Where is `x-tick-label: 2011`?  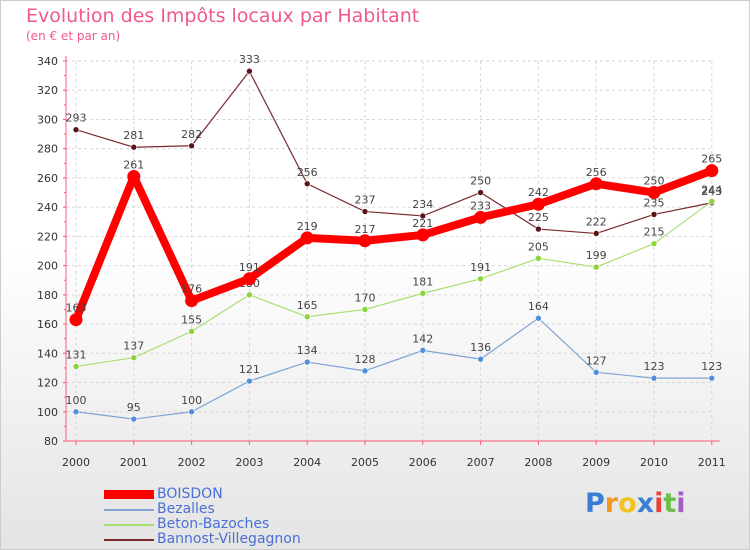 x-tick-label: 2011 is located at coordinates (712, 462).